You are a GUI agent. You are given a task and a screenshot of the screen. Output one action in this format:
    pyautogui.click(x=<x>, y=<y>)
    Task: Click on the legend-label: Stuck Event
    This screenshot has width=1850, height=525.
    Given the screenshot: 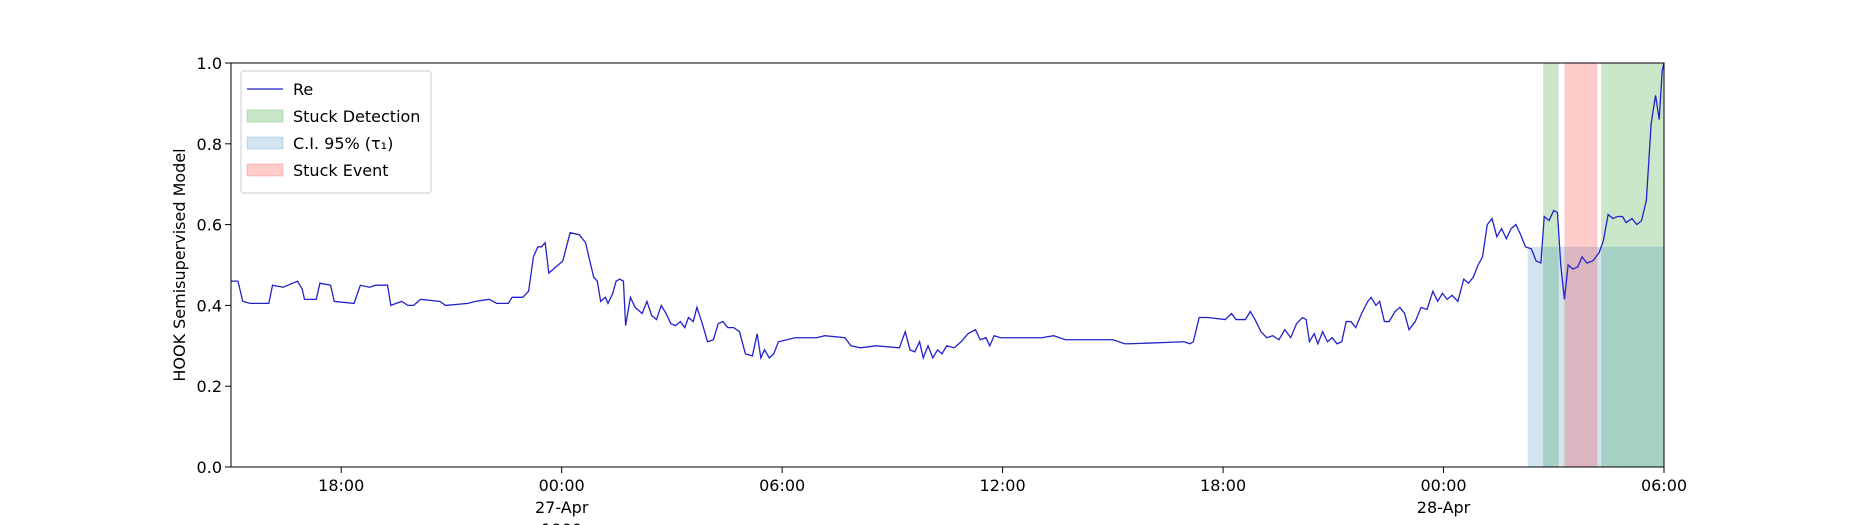 What is the action you would take?
    pyautogui.click(x=341, y=170)
    